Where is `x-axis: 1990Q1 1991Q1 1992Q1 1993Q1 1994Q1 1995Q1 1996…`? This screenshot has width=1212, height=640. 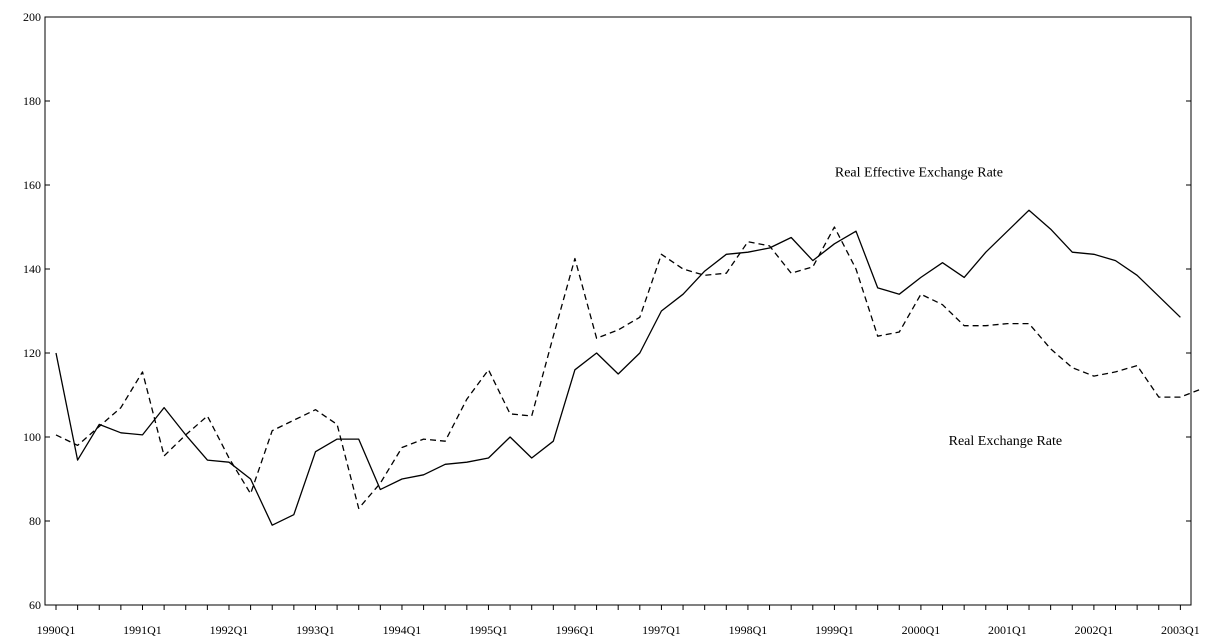
x-axis: 1990Q1 1991Q1 1992Q1 1993Q1 1994Q1 1995Q1 1996… is located at coordinates (618, 621).